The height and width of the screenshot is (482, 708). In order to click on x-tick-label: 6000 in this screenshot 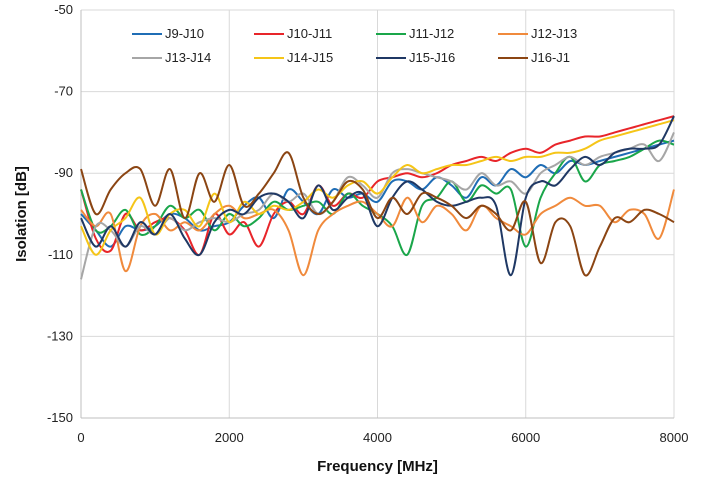, I will do `click(525, 437)`.